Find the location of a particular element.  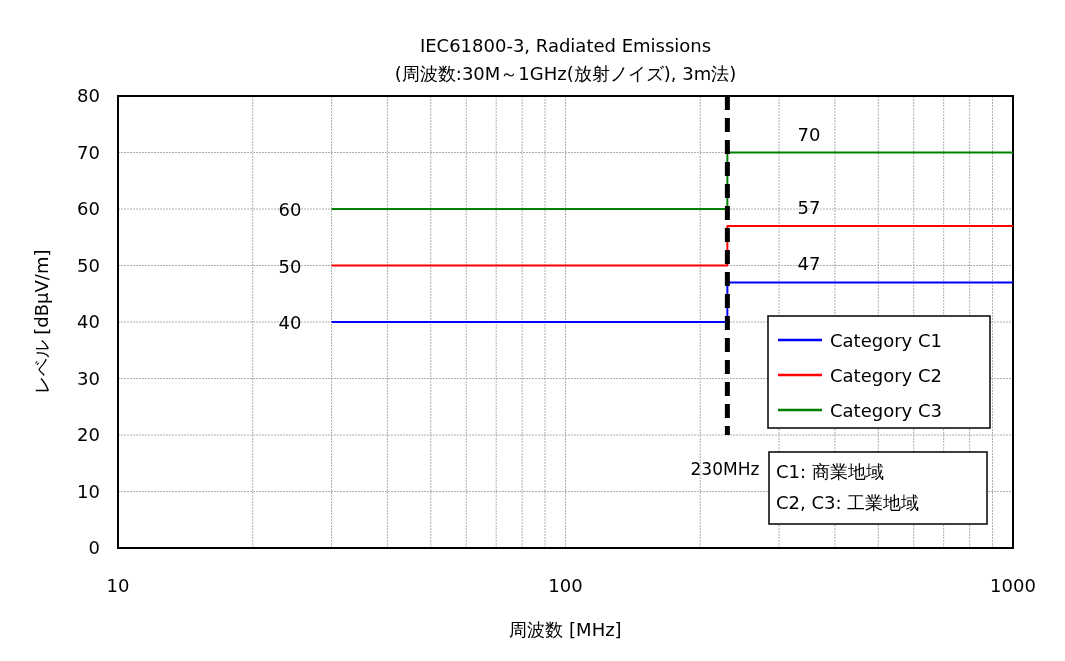

y-tick-label: 40 is located at coordinates (88, 321).